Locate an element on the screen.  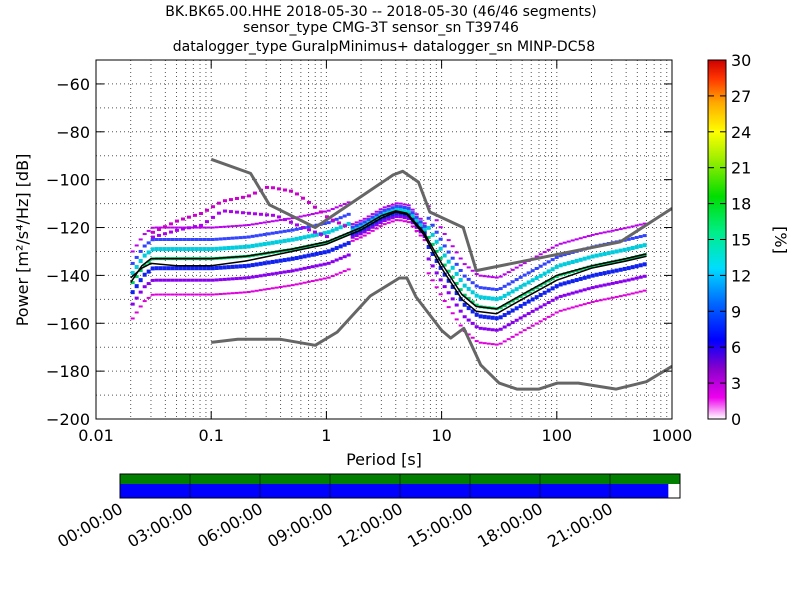
x-tick-label: 0.01 is located at coordinates (96, 435).